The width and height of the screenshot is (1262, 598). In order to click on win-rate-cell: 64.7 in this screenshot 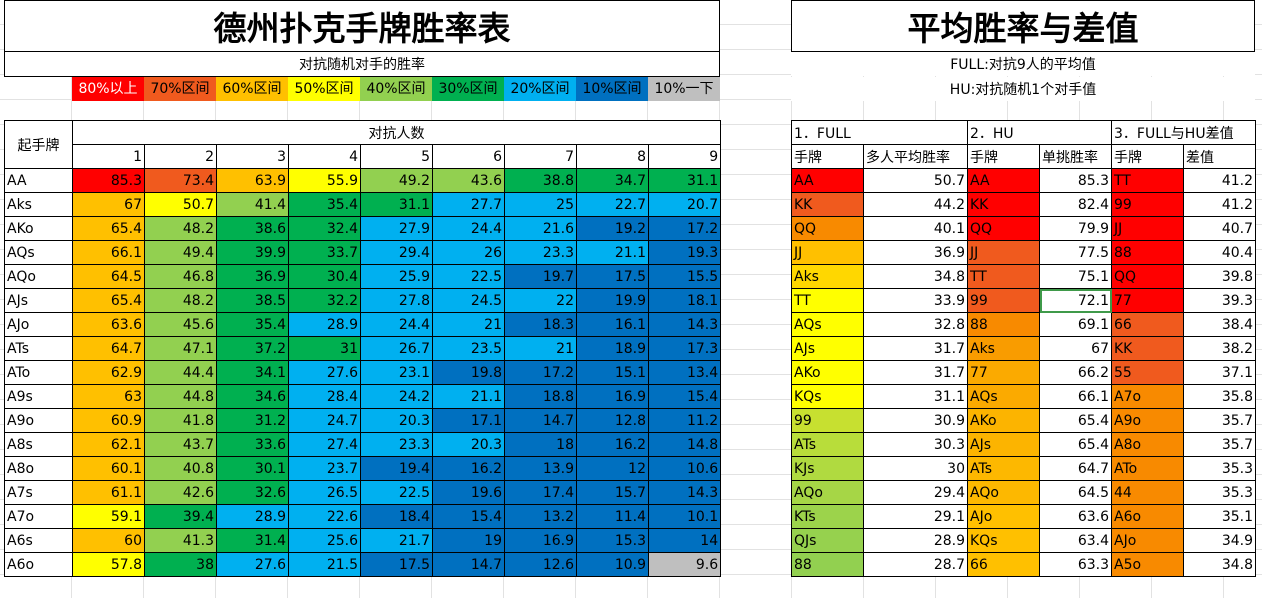, I will do `click(108, 348)`.